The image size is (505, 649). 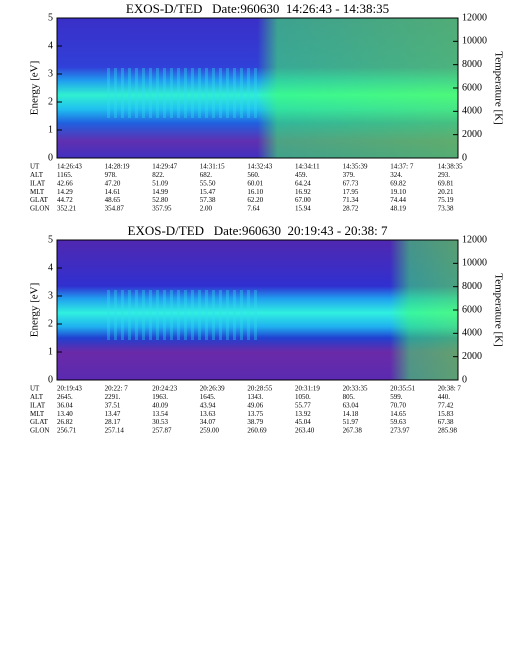 I want to click on cell: 43.94, so click(x=208, y=405).